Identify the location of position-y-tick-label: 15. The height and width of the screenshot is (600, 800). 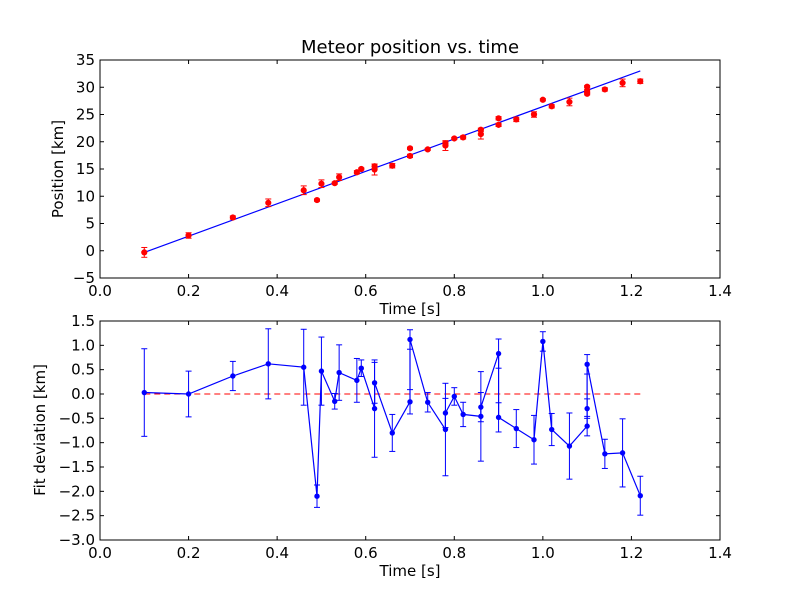
(85, 169).